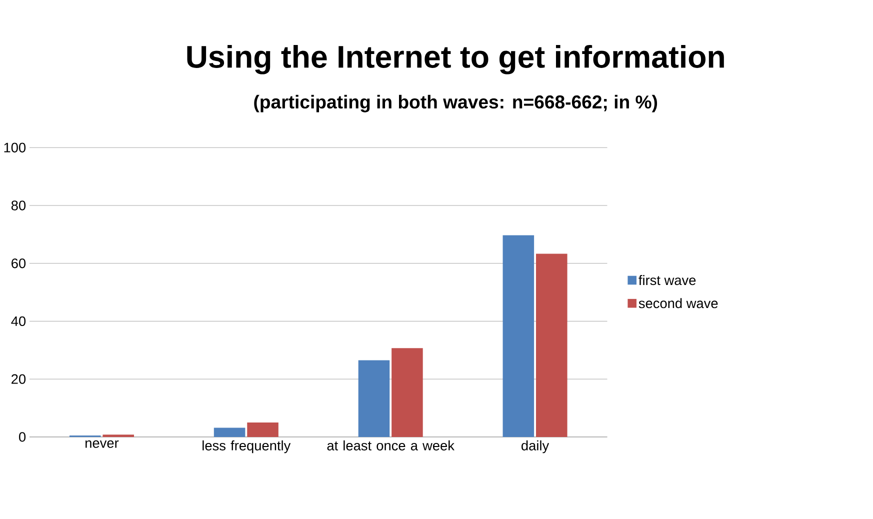 This screenshot has width=873, height=519. What do you see at coordinates (455, 59) in the screenshot?
I see `chart-title: Using the Internet to get information` at bounding box center [455, 59].